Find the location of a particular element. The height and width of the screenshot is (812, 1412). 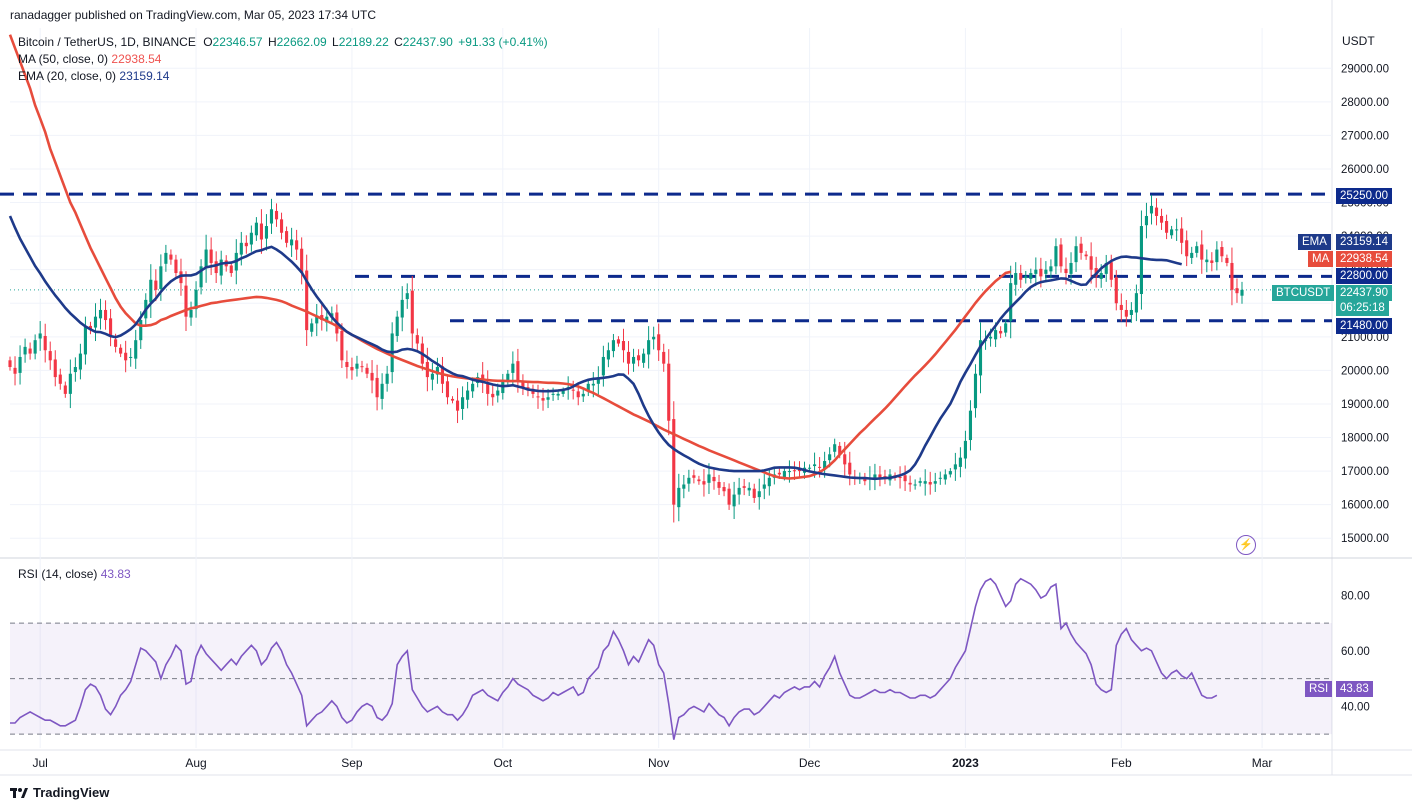

rsi-tick-label: 80.00 is located at coordinates (1355, 596).